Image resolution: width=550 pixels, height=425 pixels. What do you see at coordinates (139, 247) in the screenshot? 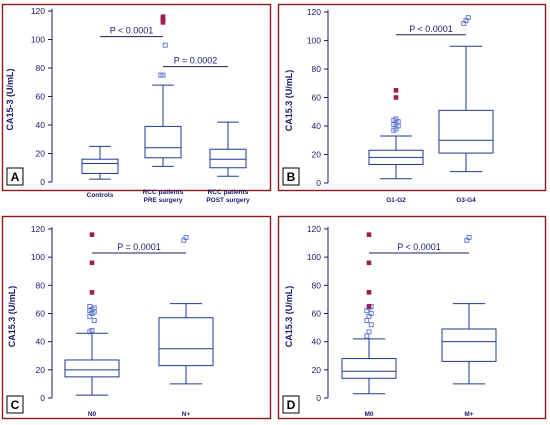
I see `p-value-label: P = 0.0001` at bounding box center [139, 247].